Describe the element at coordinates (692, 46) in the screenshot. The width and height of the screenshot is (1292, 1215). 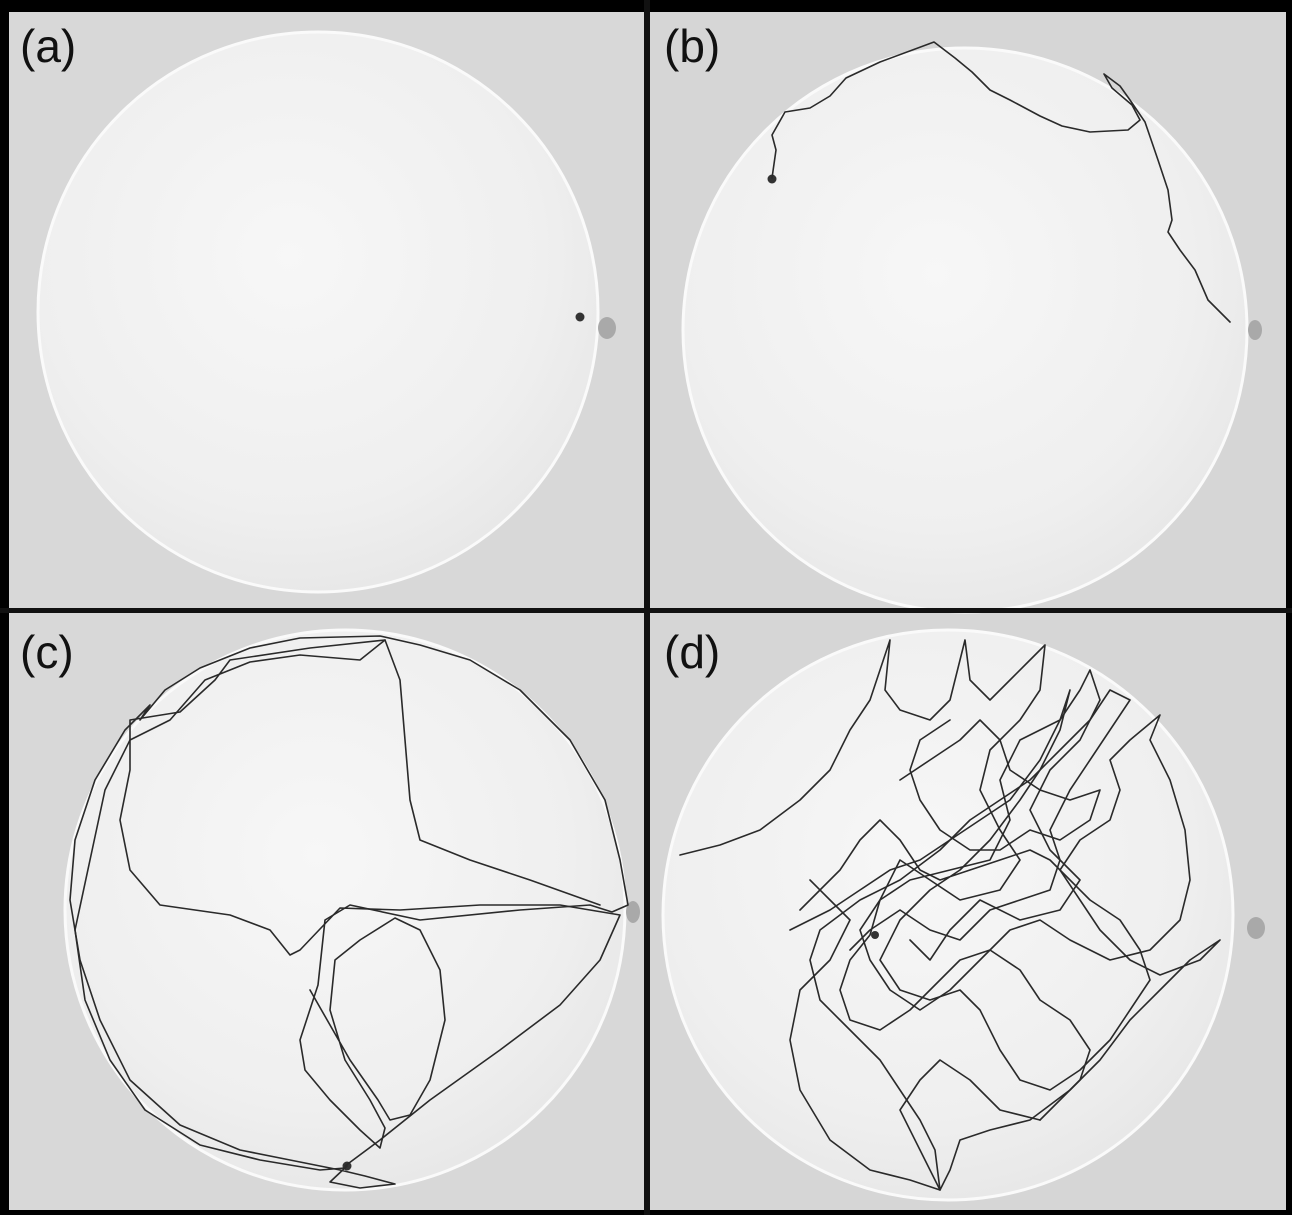
I see `panel-label: (b)` at that location.